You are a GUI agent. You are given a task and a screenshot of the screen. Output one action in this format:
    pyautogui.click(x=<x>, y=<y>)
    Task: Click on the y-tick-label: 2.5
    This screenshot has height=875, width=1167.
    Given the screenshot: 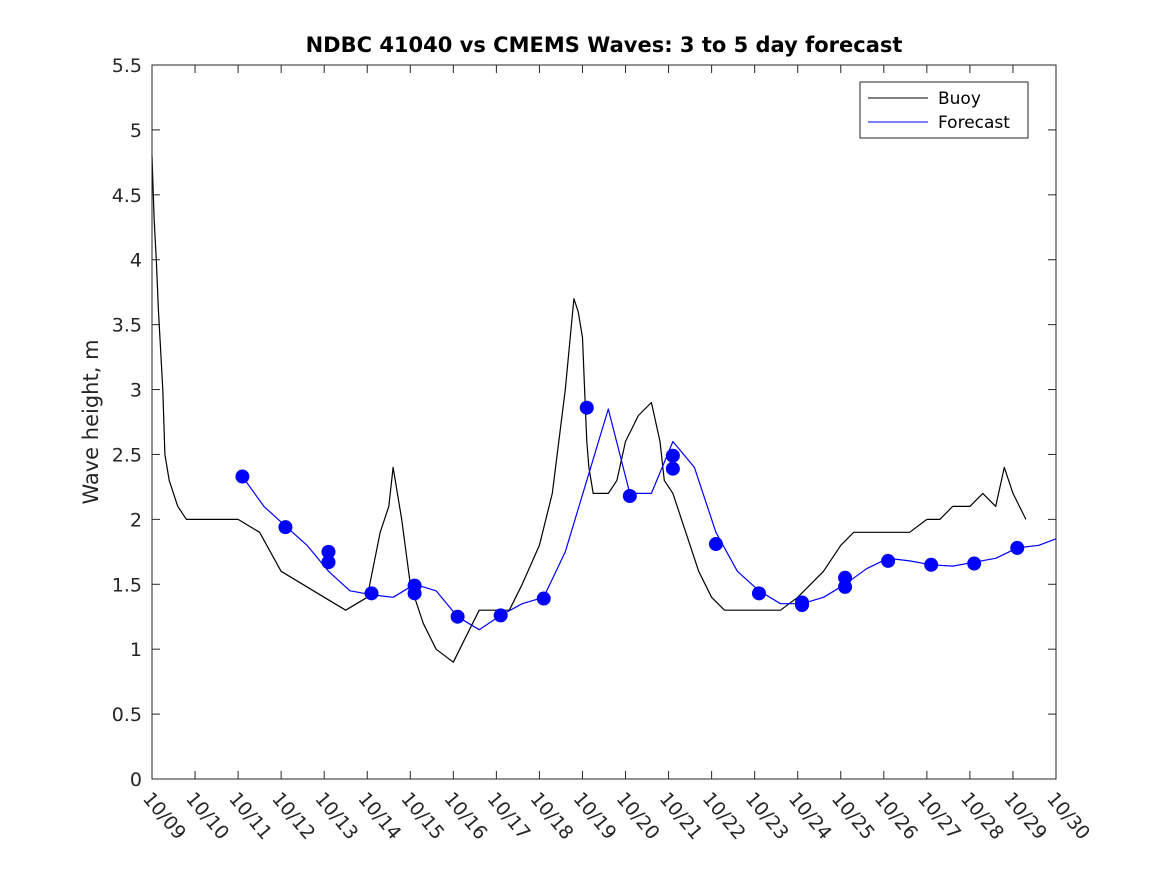 What is the action you would take?
    pyautogui.click(x=127, y=455)
    